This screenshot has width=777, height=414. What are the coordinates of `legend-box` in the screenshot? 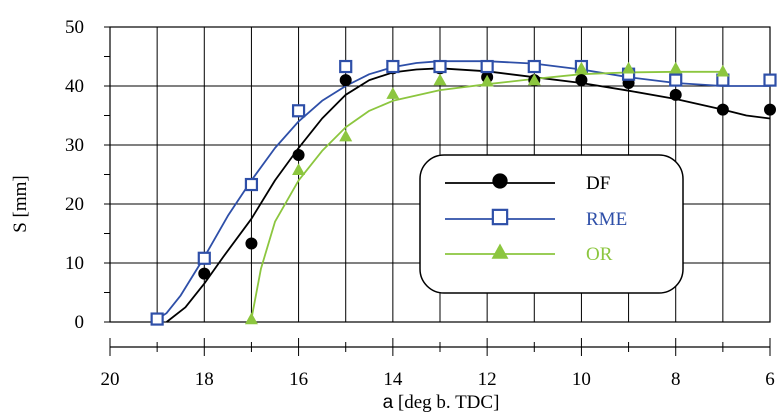 It's located at (551, 224).